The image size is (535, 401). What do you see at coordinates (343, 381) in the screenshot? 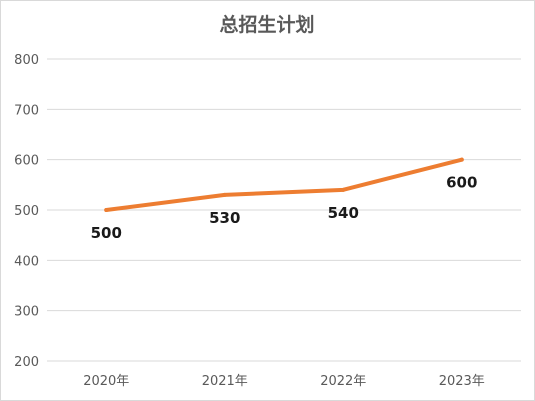
I see `x-tick-label-3: 2022年` at bounding box center [343, 381].